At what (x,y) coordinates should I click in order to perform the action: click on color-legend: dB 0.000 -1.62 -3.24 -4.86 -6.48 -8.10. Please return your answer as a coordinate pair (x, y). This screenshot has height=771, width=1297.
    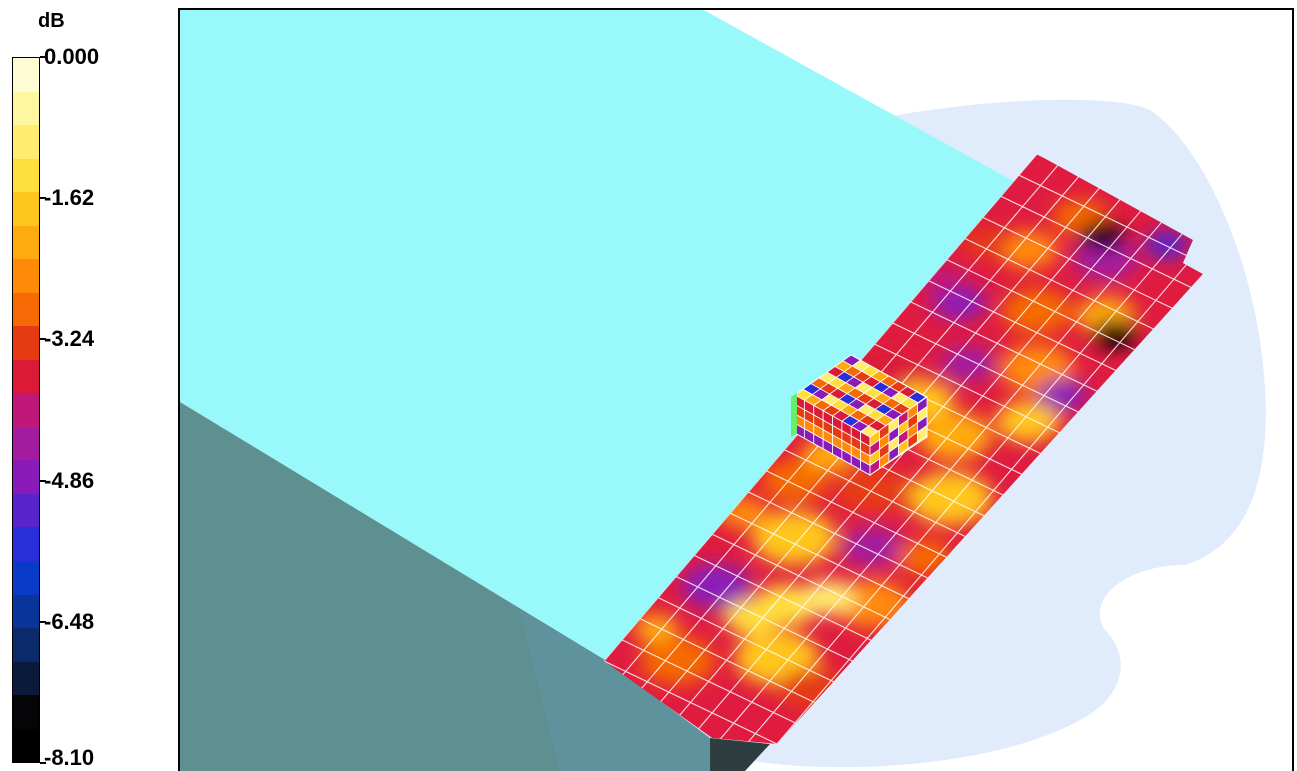
    Looking at the image, I should click on (87, 385).